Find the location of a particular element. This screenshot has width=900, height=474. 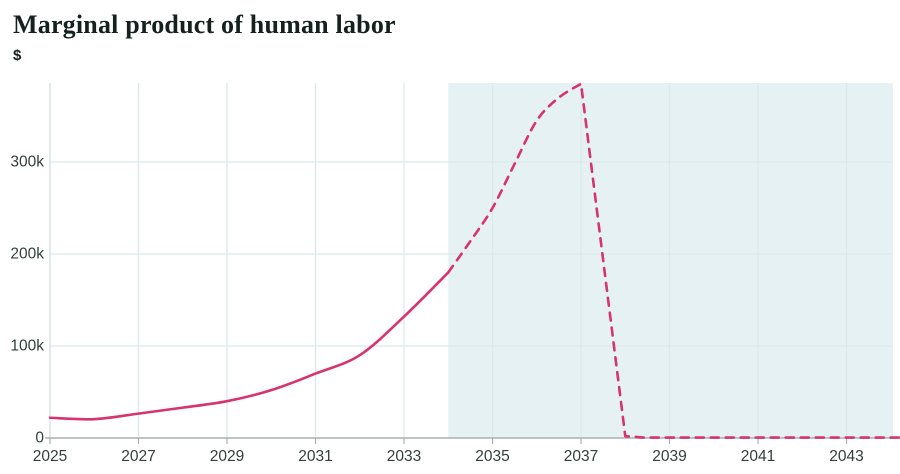

series-line-solid is located at coordinates (249, 346).